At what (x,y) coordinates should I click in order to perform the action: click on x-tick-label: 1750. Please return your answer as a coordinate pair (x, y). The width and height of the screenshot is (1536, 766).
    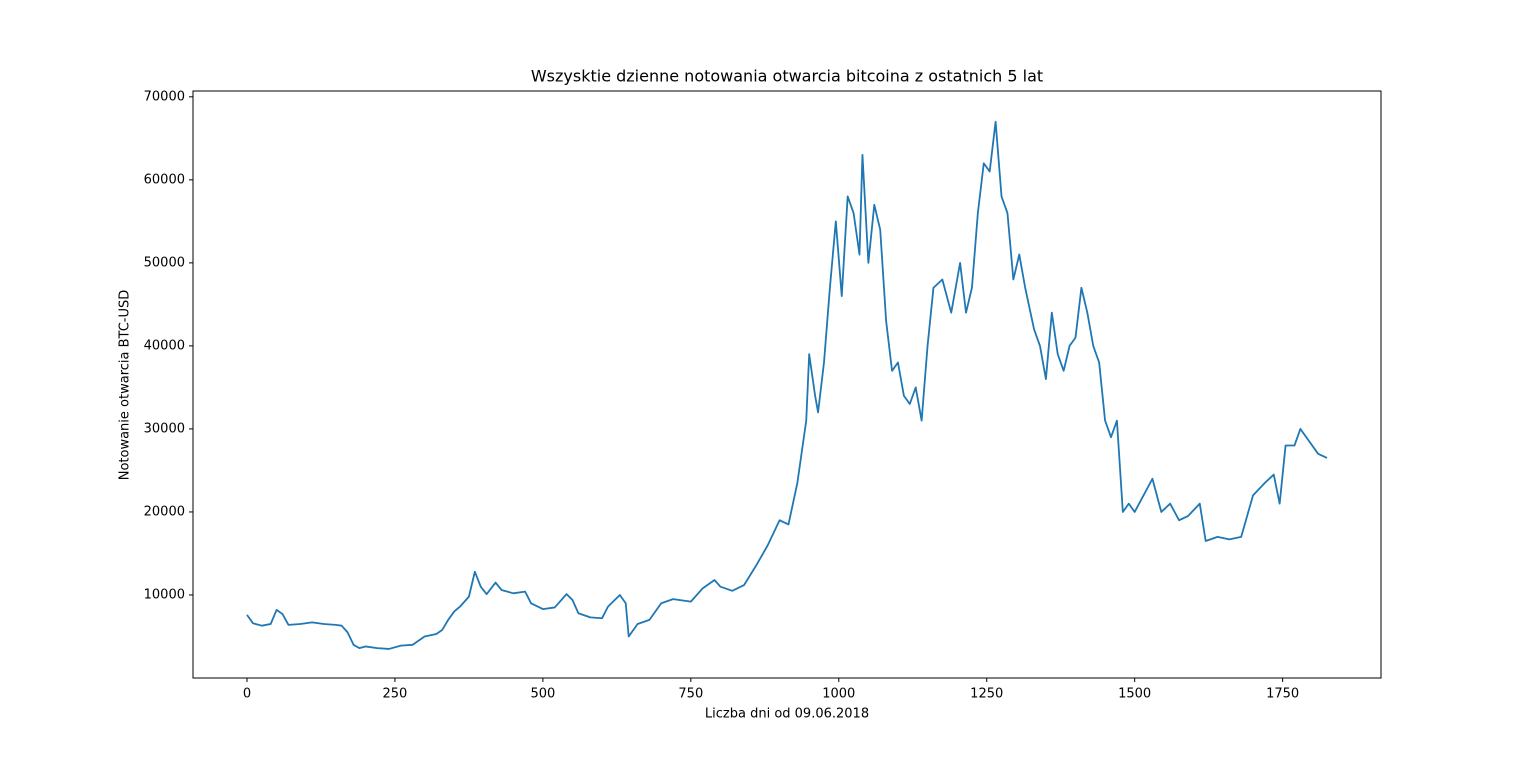
    Looking at the image, I should click on (1282, 694).